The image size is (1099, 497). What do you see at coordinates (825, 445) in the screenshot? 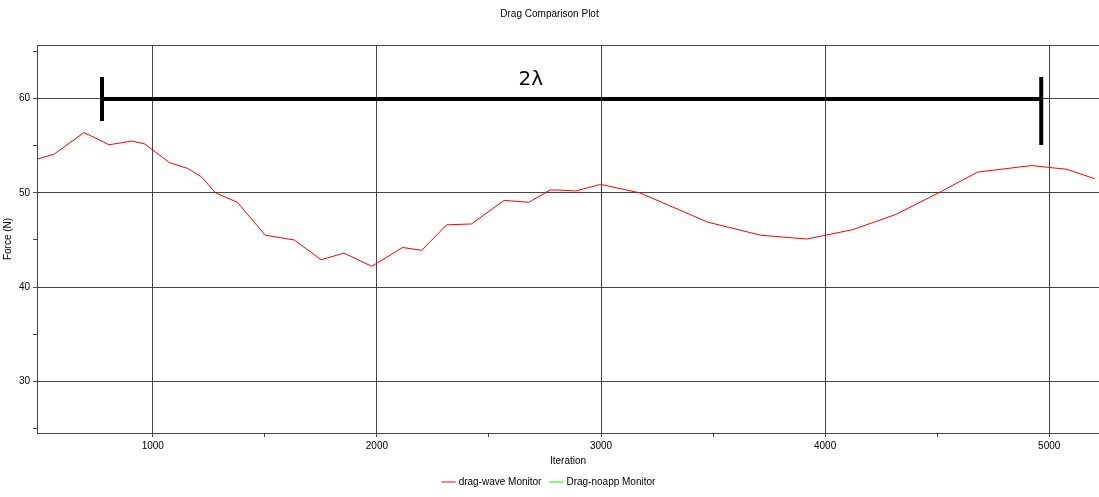
I see `x-tick-label: 4000` at bounding box center [825, 445].